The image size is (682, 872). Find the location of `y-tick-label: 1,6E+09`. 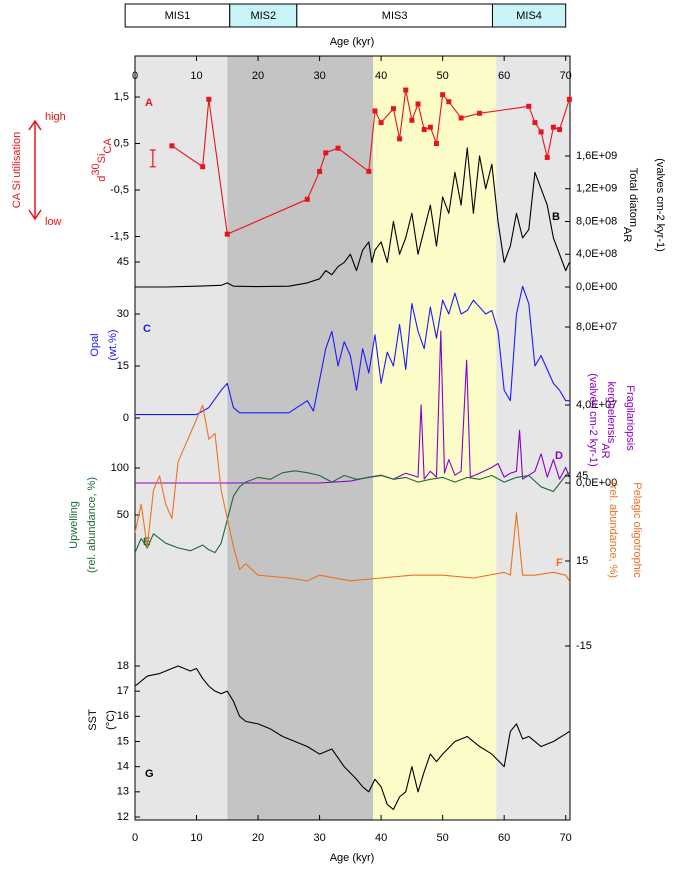

y-tick-label: 1,6E+09 is located at coordinates (596, 156).